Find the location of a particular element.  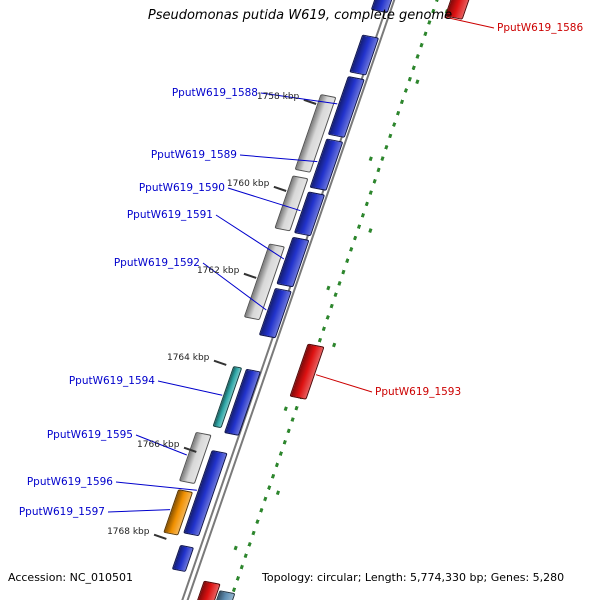

gene-label-PputW619_1592: PputW619_1592 is located at coordinates (156, 263).